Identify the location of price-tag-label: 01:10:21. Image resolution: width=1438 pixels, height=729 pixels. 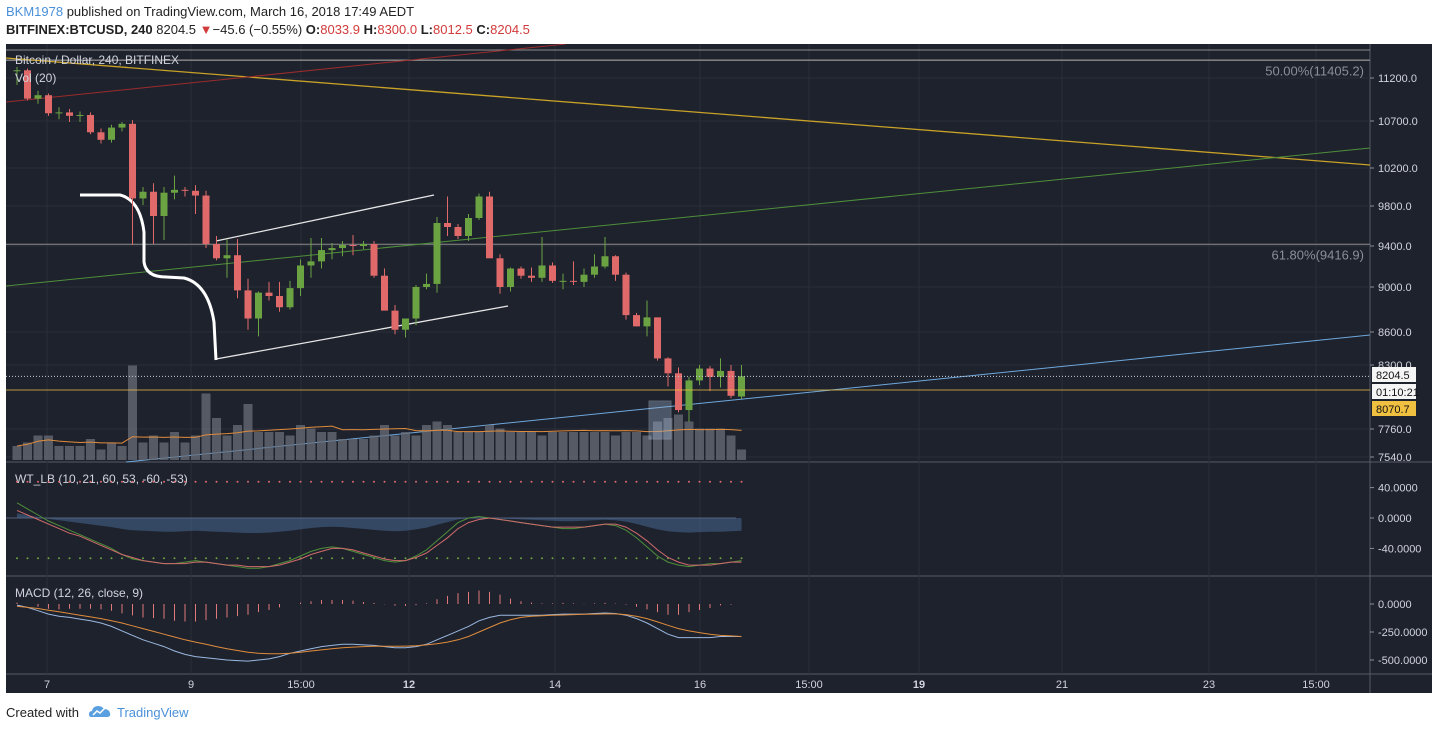
(1397, 393).